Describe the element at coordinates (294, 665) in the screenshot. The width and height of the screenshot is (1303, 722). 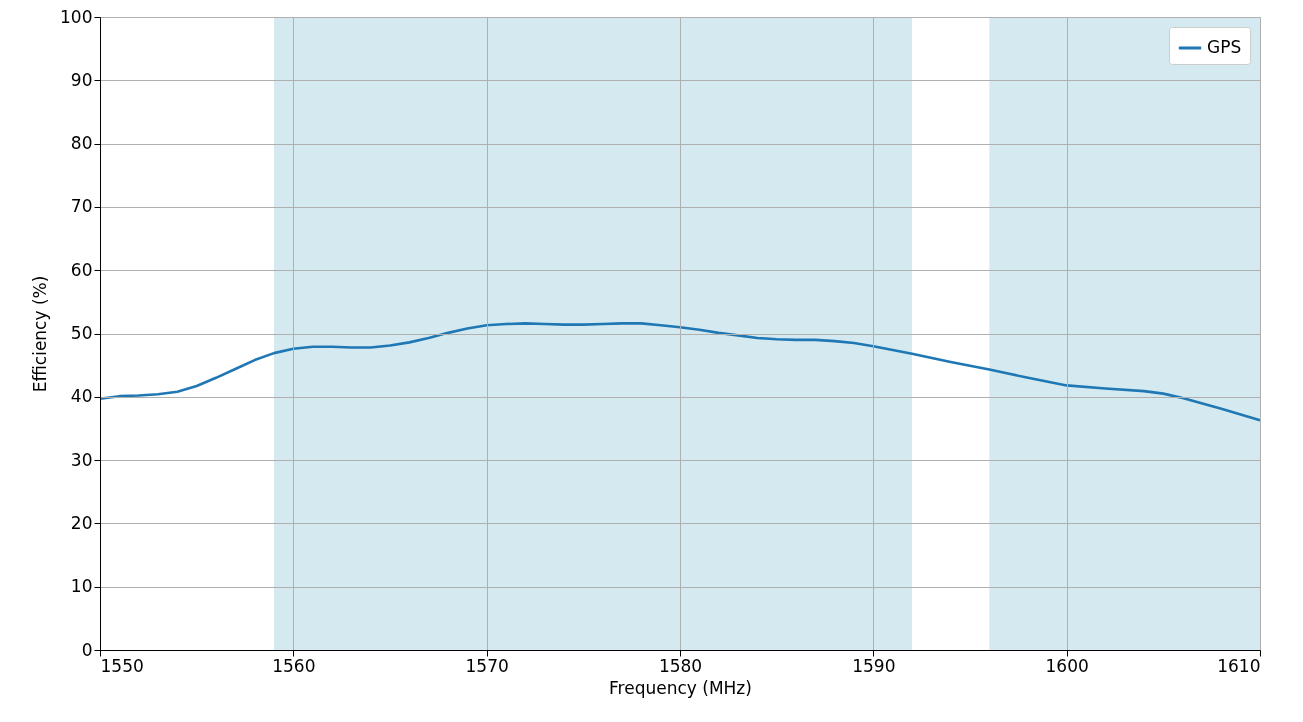
I see `x-tick-label: 1560` at that location.